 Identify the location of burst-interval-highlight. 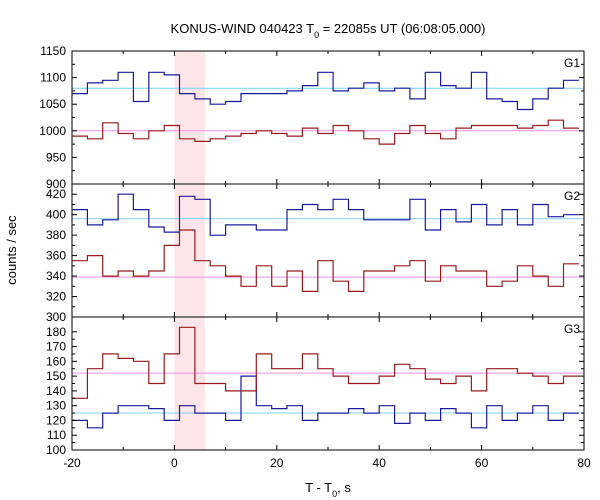
(190, 250).